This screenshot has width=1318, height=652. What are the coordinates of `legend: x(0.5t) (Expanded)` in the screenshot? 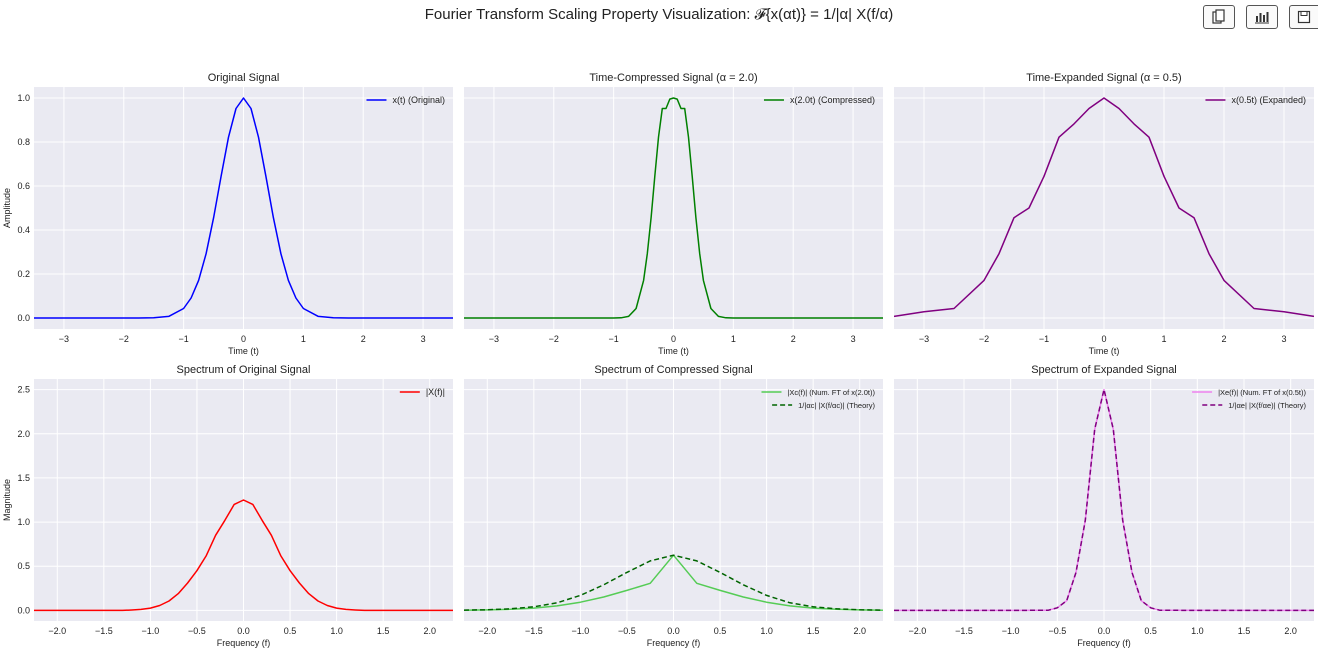 It's located at (1255, 100).